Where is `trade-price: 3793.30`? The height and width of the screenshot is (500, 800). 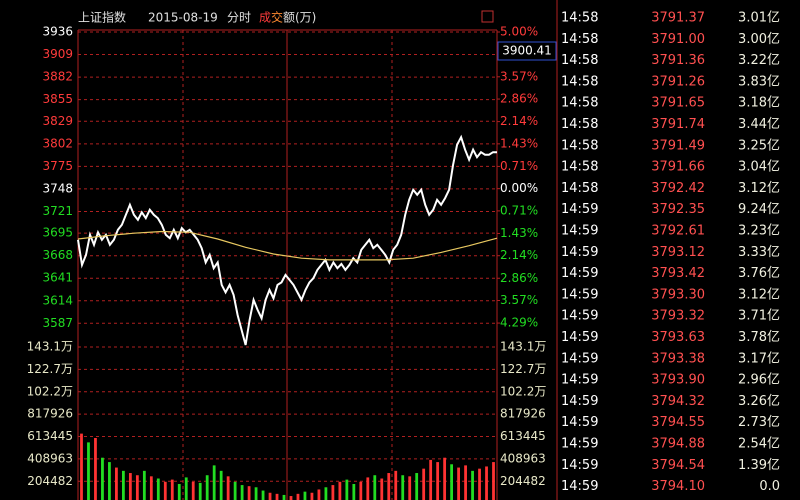
trade-price: 3793.30 is located at coordinates (678, 294).